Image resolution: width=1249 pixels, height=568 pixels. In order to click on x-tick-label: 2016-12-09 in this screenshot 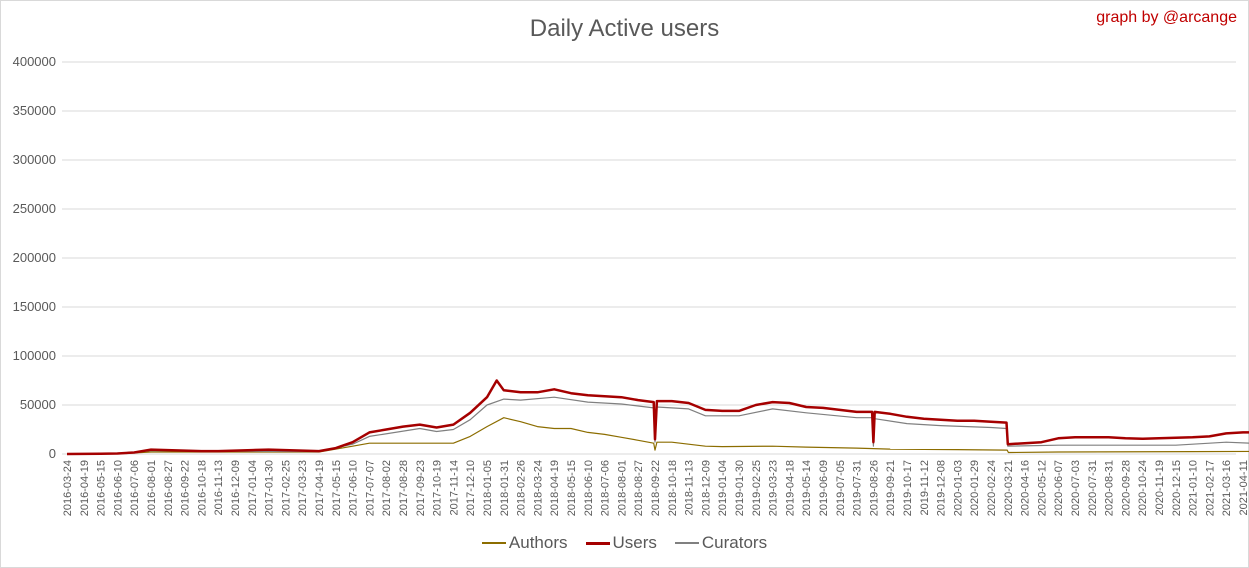, I will do `click(236, 488)`.